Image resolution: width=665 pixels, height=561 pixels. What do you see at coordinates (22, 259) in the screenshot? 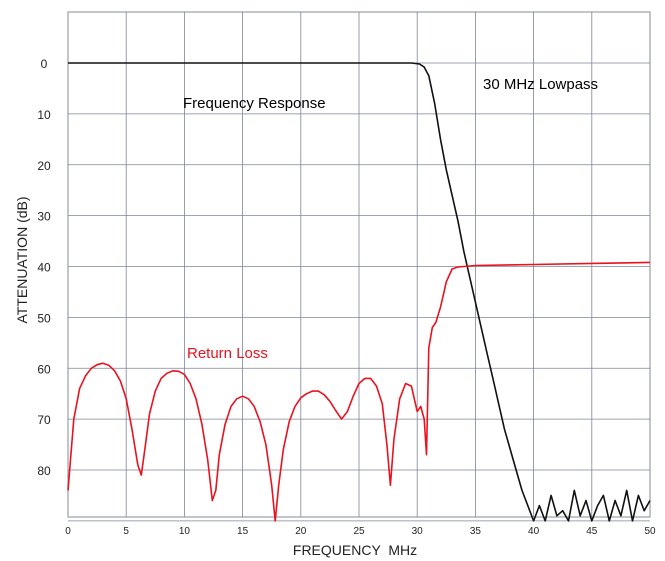
I see `y-axis-label: ATTENUATION (dB)` at bounding box center [22, 259].